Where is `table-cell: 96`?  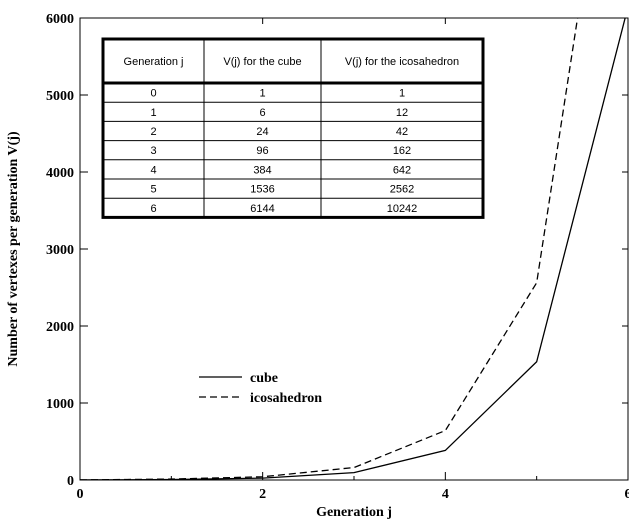 table-cell: 96 is located at coordinates (262, 151).